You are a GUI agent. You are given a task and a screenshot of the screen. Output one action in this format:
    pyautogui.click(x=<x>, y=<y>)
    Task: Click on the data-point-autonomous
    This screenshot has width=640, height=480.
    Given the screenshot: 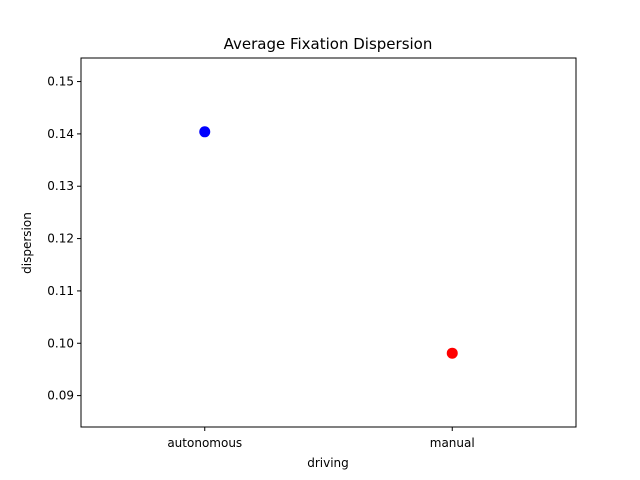 What is the action you would take?
    pyautogui.click(x=205, y=132)
    